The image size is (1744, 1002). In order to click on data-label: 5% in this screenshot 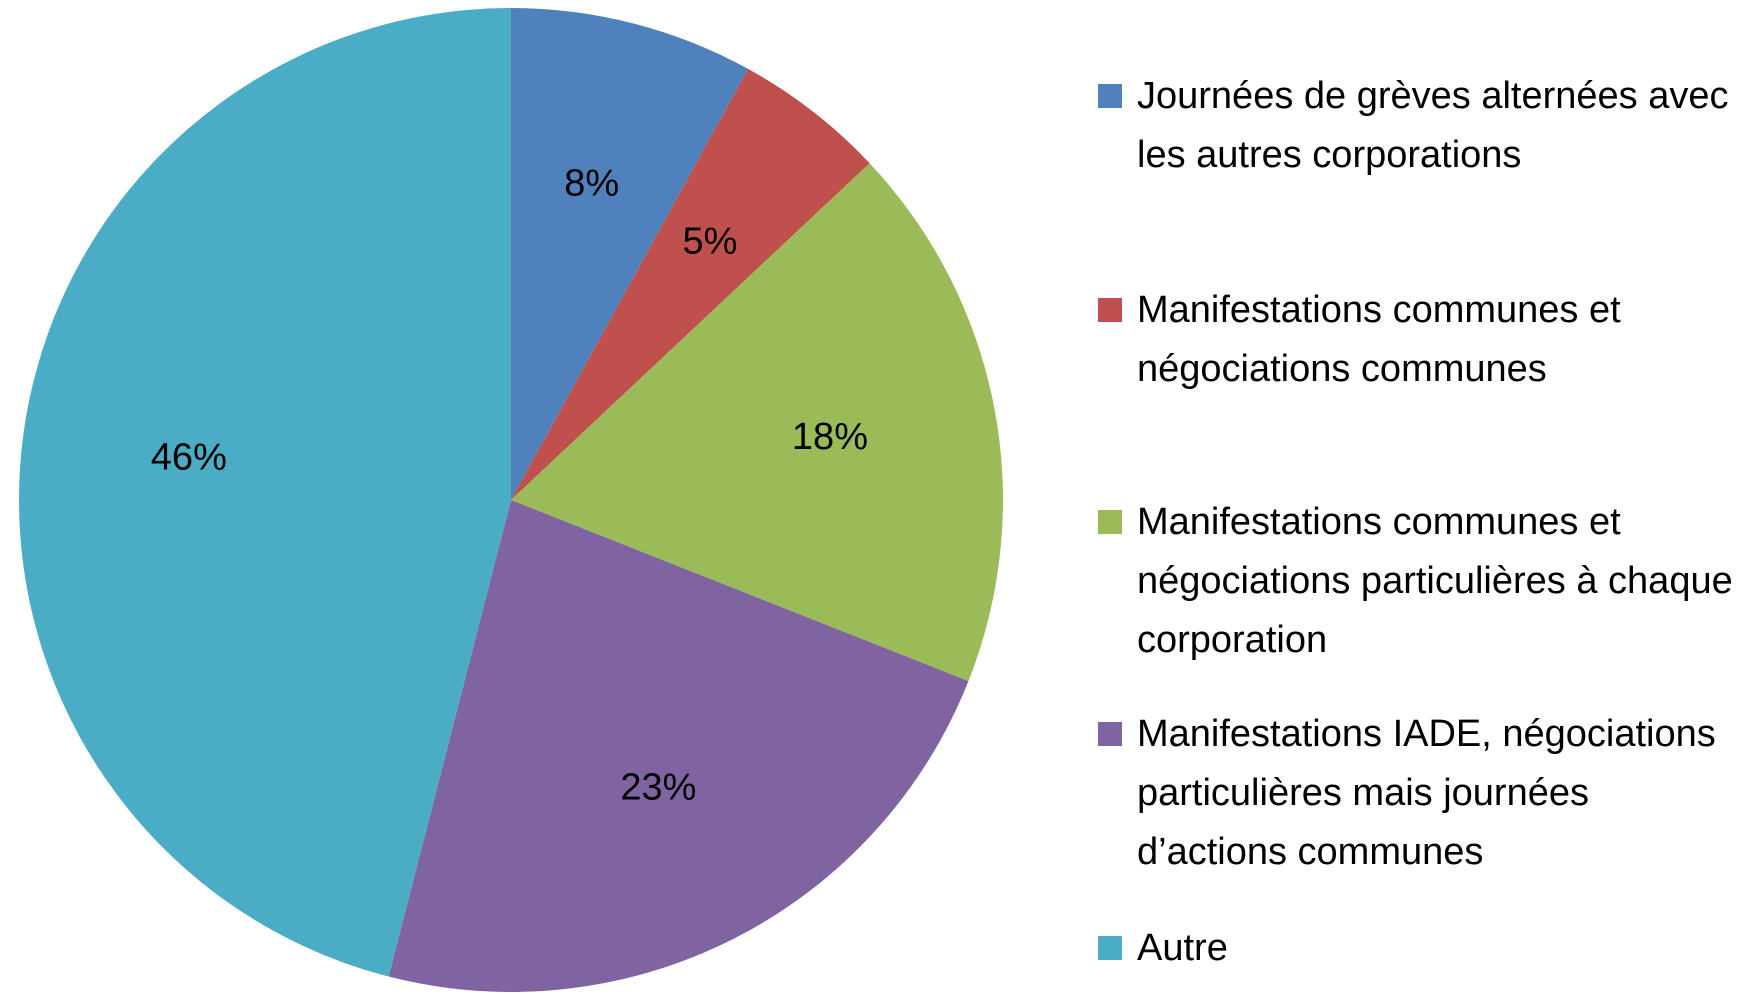, I will do `click(710, 241)`.